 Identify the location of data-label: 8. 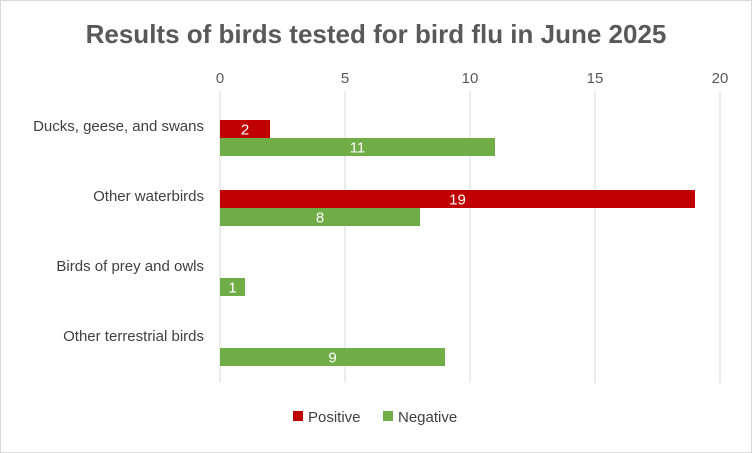
(320, 218).